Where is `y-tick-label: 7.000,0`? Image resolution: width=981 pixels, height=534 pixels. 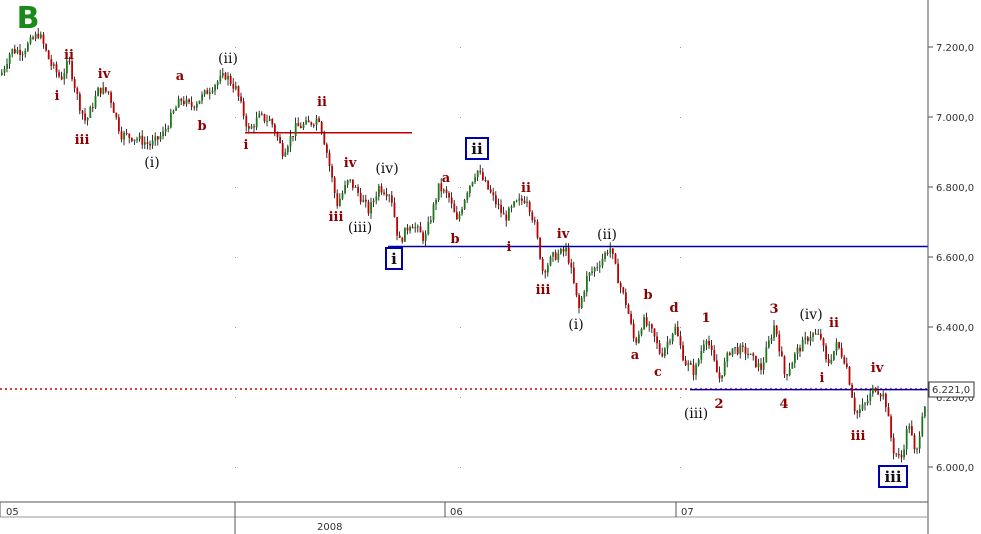 y-tick-label: 7.000,0 is located at coordinates (955, 118).